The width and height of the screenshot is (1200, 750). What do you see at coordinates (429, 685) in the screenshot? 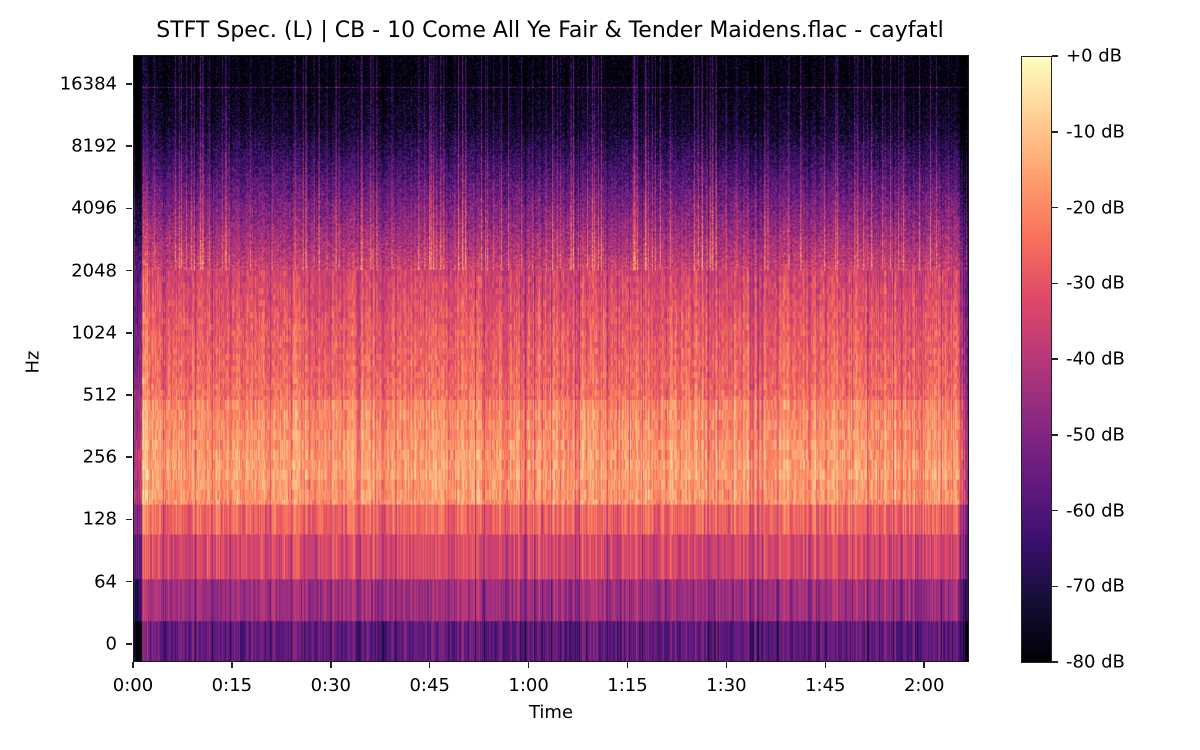
I see `x-tick-label: 0:45` at bounding box center [429, 685].